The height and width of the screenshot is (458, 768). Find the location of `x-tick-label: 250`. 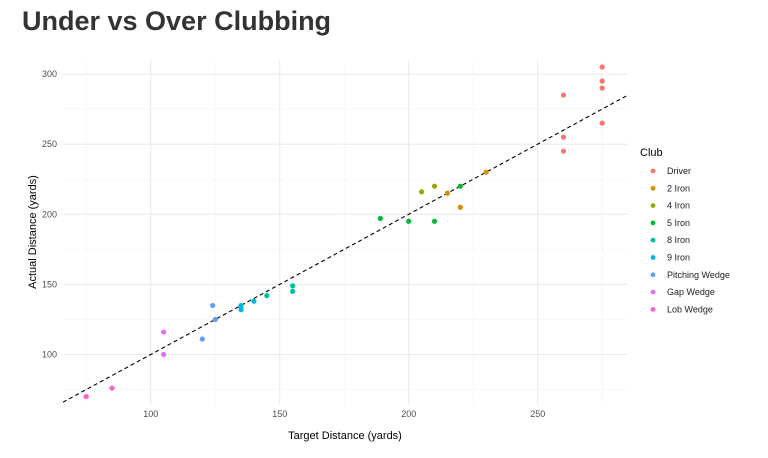

x-tick-label: 250 is located at coordinates (537, 414).